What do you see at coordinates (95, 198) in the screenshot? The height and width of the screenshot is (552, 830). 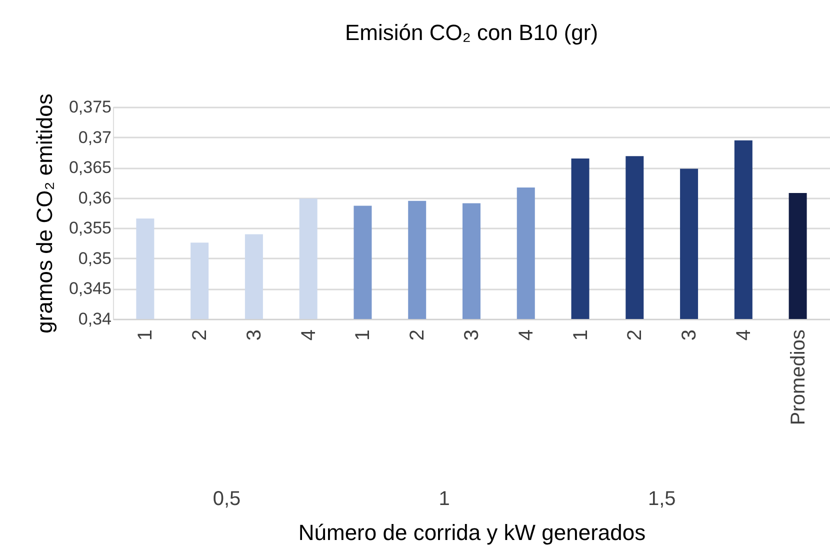 I see `y-tick-label: 0,36` at bounding box center [95, 198].